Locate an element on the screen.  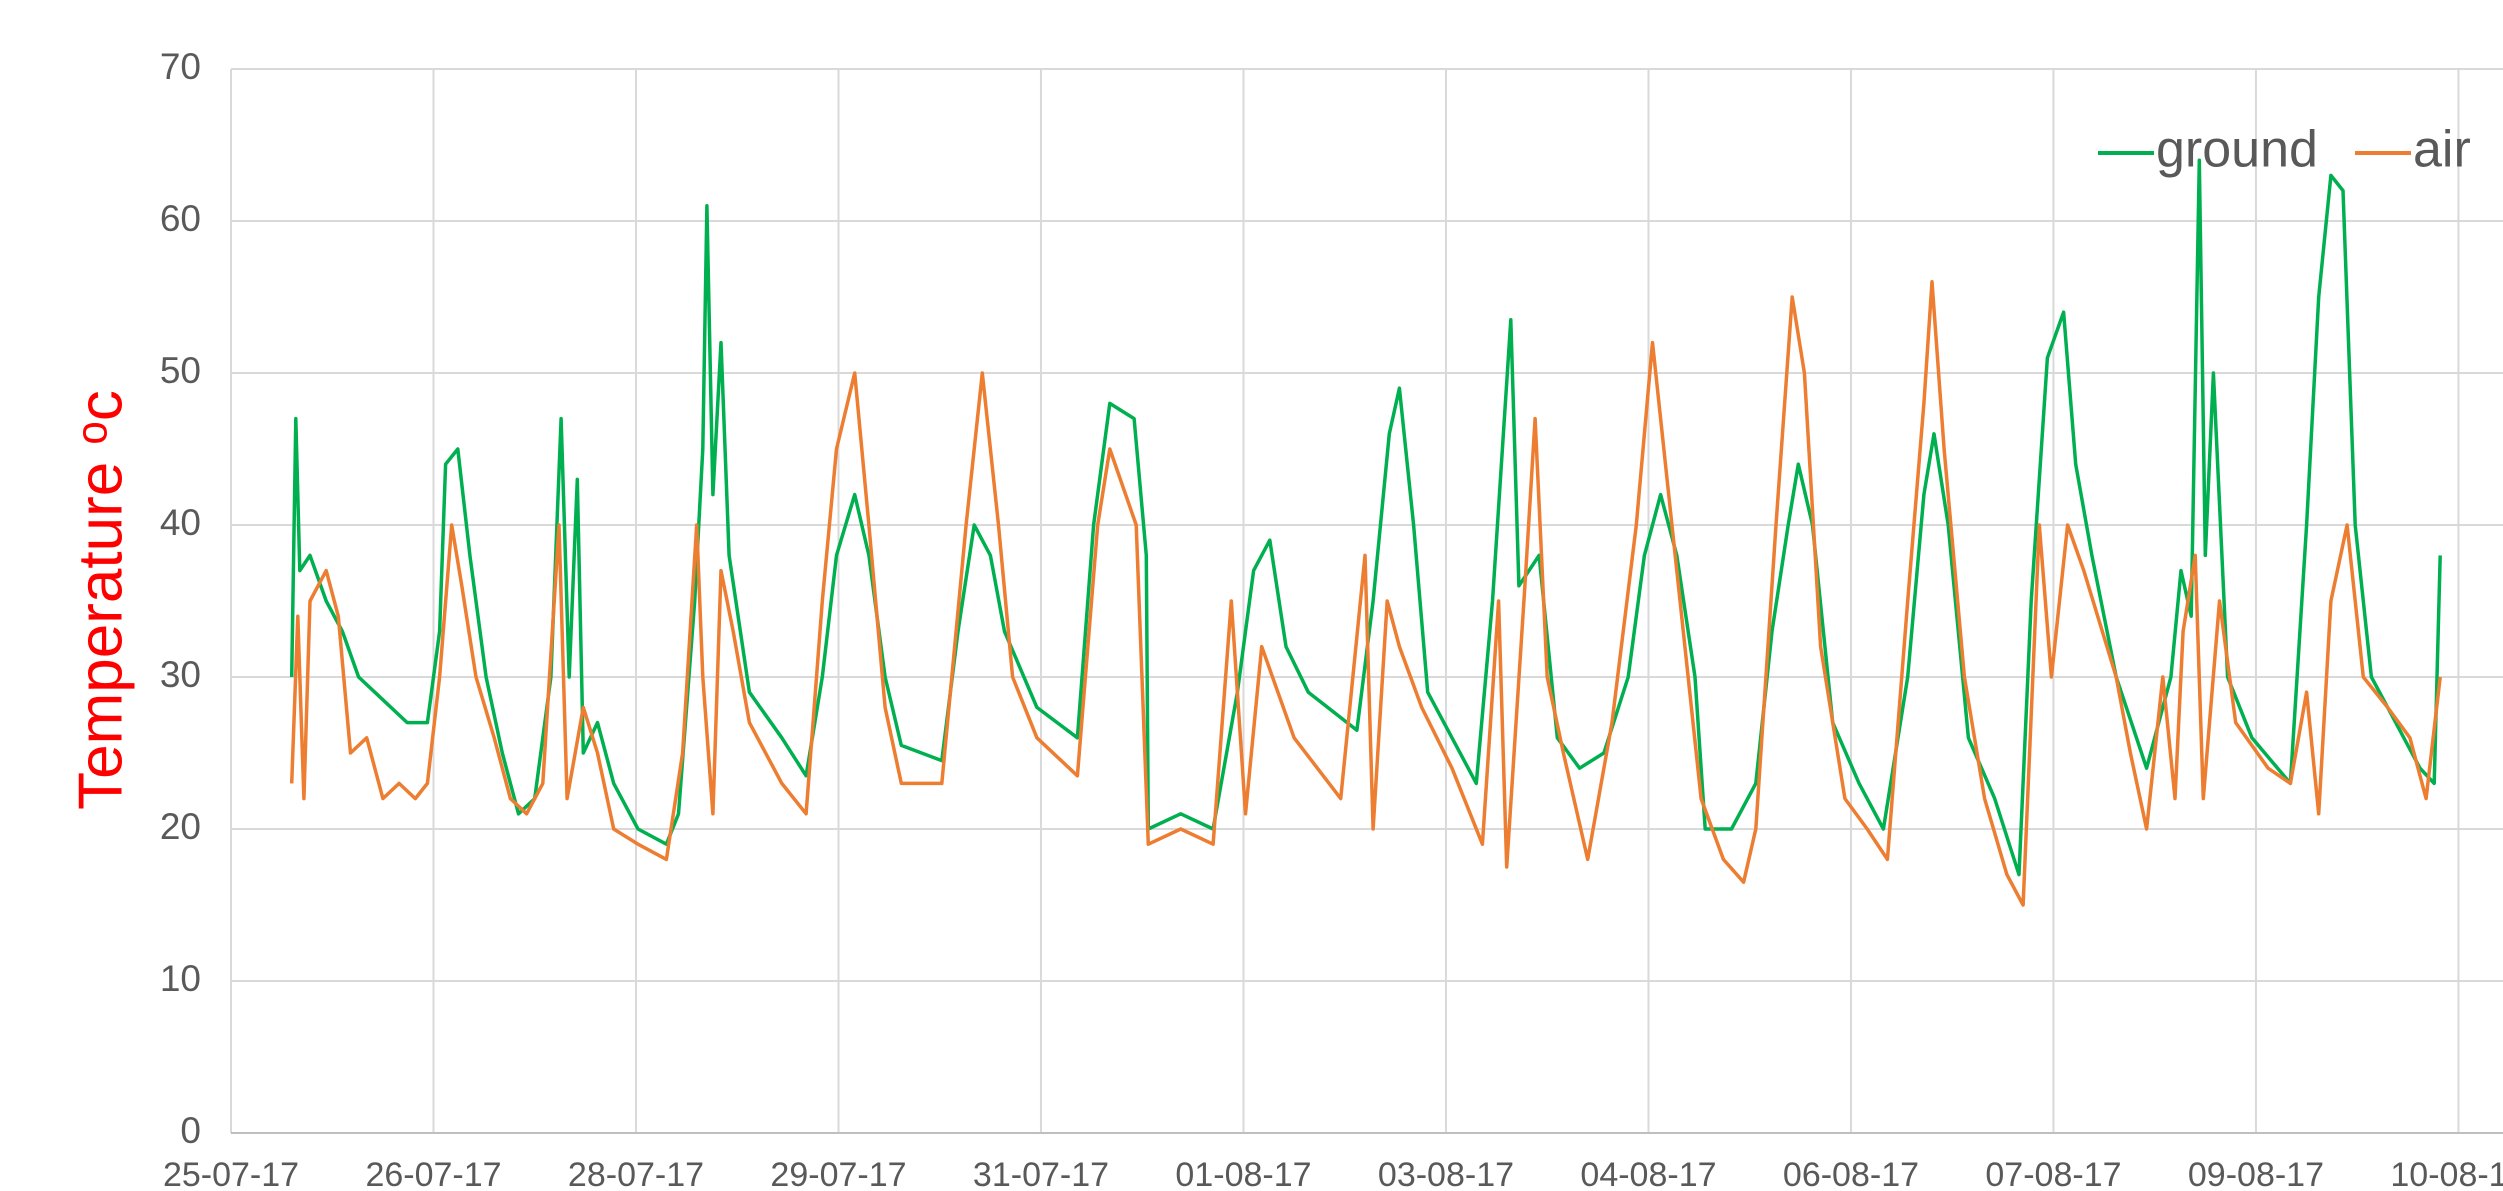
y-tick-label: 60 is located at coordinates (180, 218).